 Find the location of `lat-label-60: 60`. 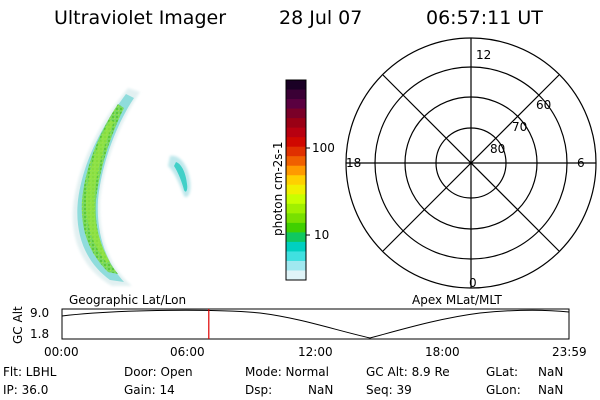

lat-label-60: 60 is located at coordinates (544, 105).